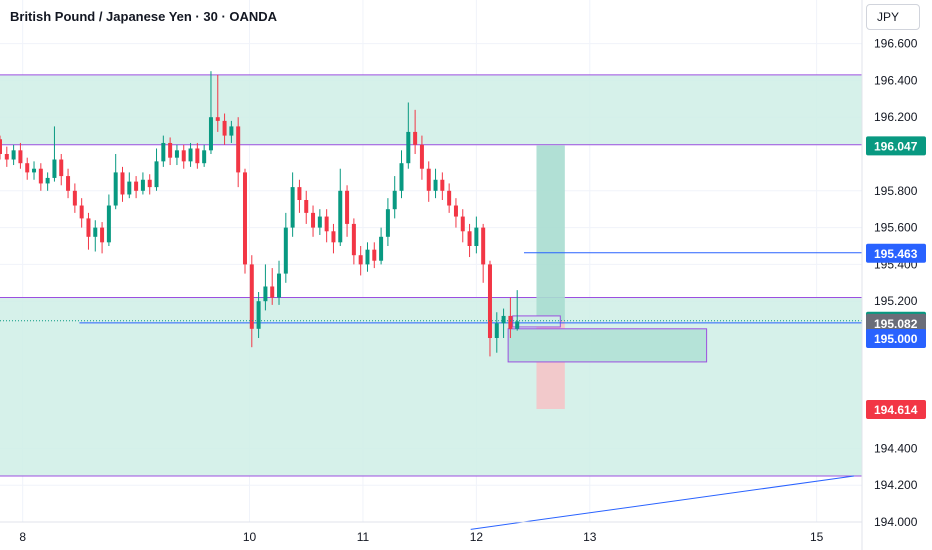  Describe the element at coordinates (896, 485) in the screenshot. I see `price-tick-label: 194.200` at that location.